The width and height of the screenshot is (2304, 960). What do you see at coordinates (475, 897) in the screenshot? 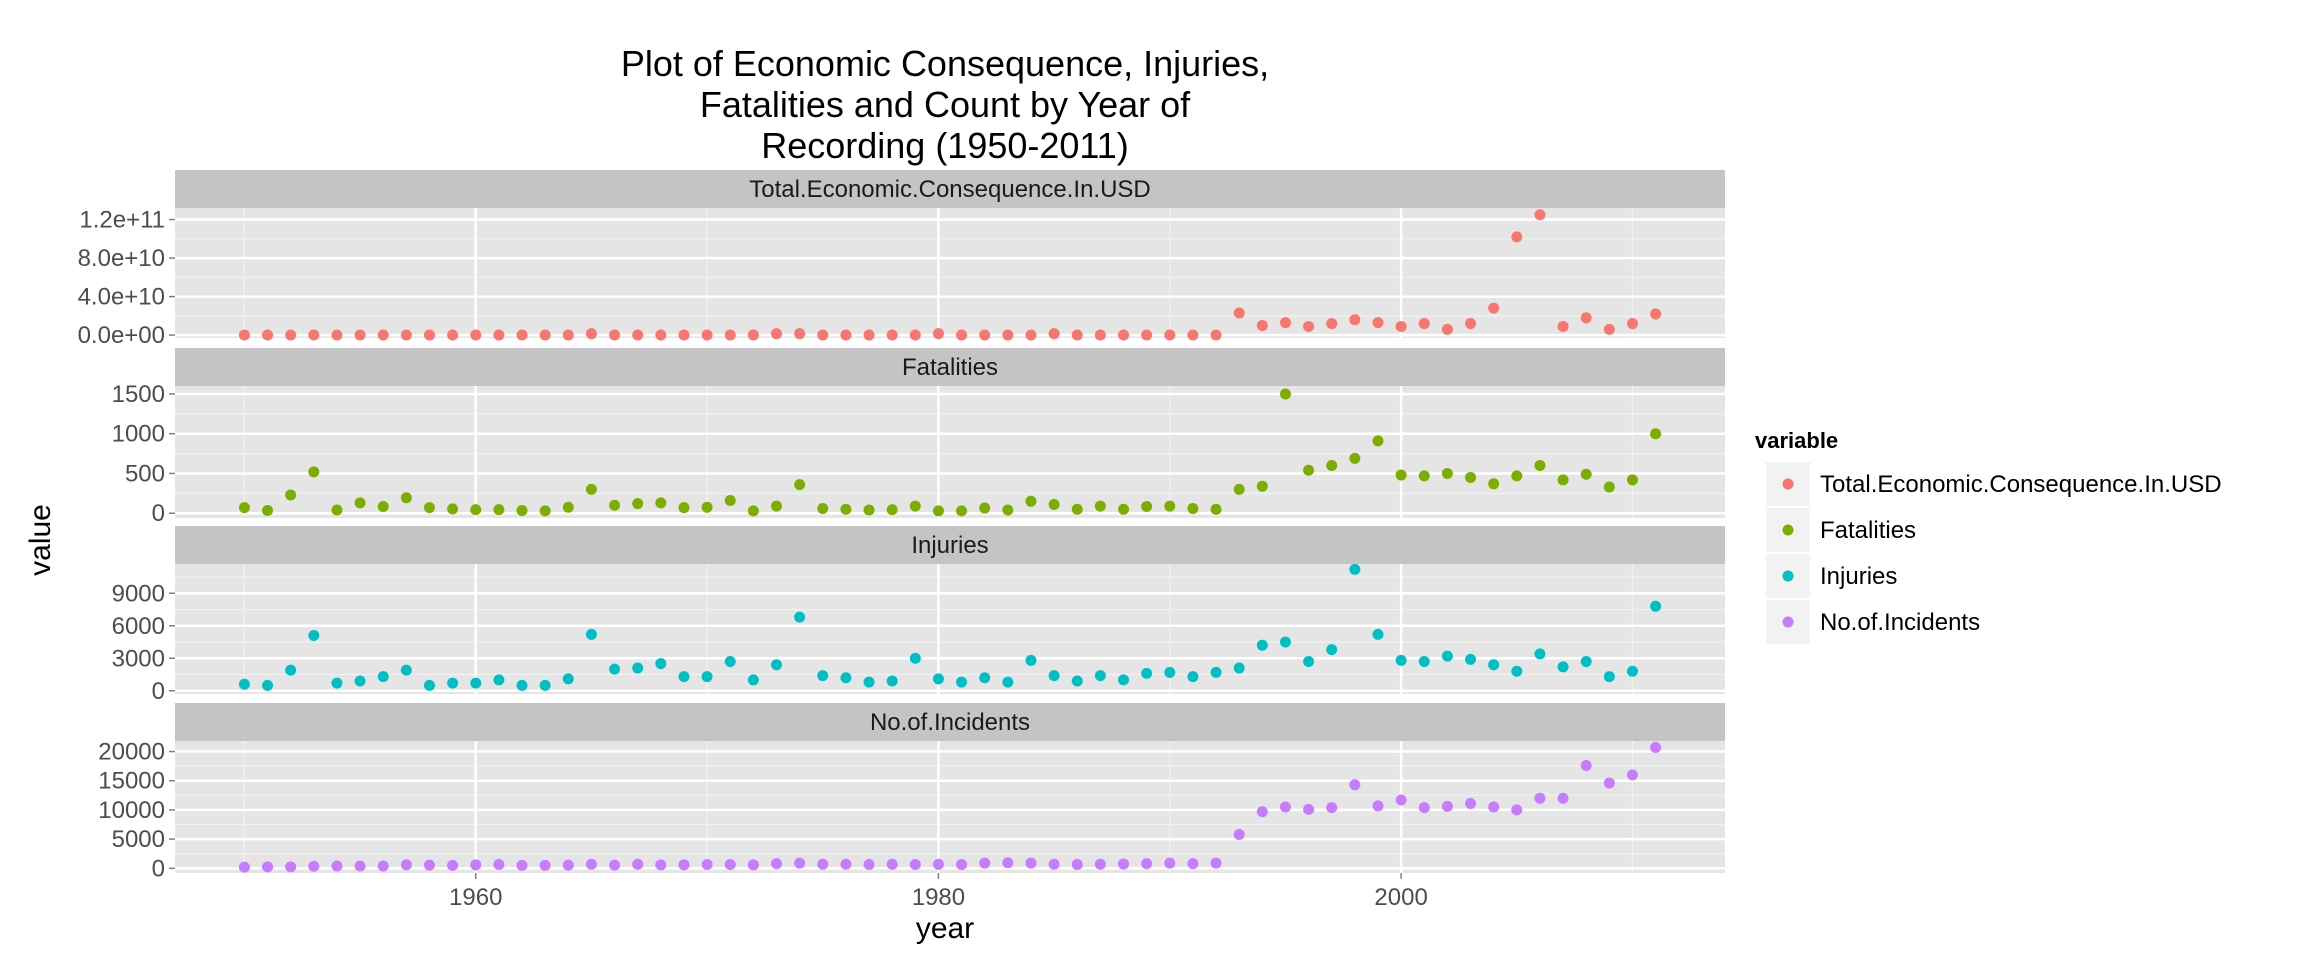
I see `x-tick-label: 1960` at bounding box center [475, 897].